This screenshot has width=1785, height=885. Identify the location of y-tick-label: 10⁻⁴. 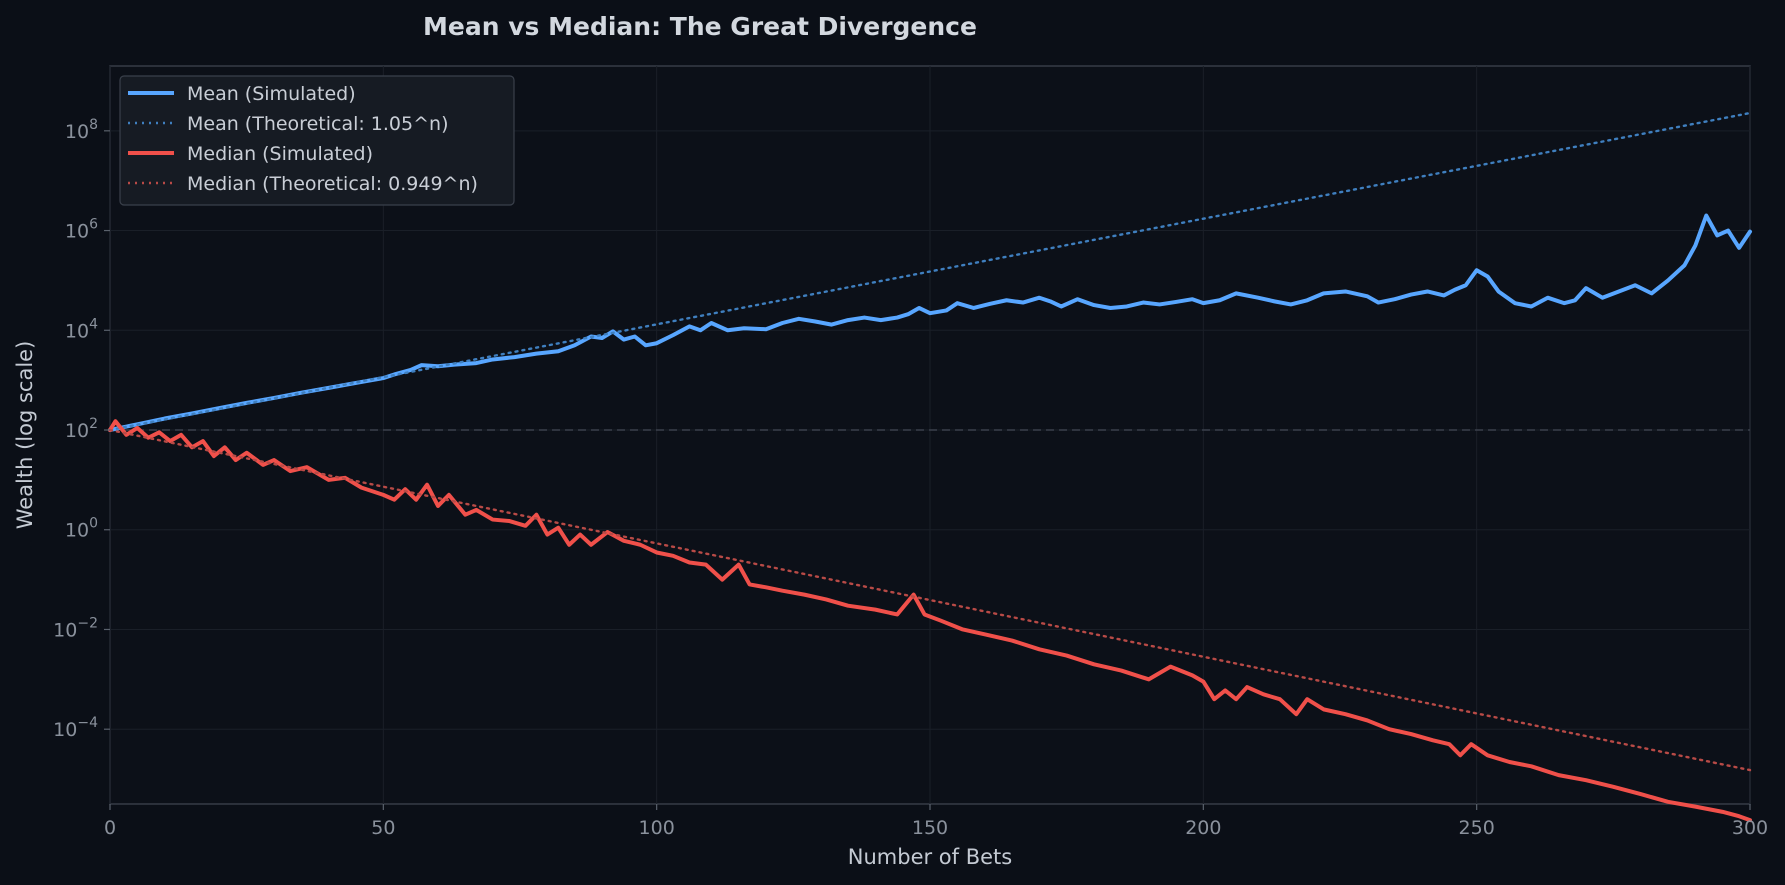
(75, 728).